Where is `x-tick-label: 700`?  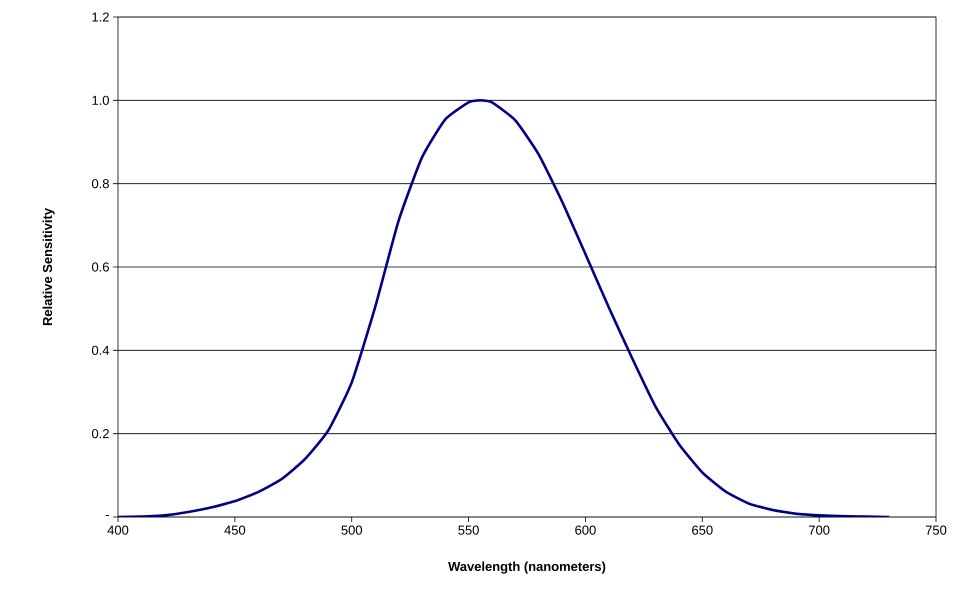
x-tick-label: 700 is located at coordinates (819, 530).